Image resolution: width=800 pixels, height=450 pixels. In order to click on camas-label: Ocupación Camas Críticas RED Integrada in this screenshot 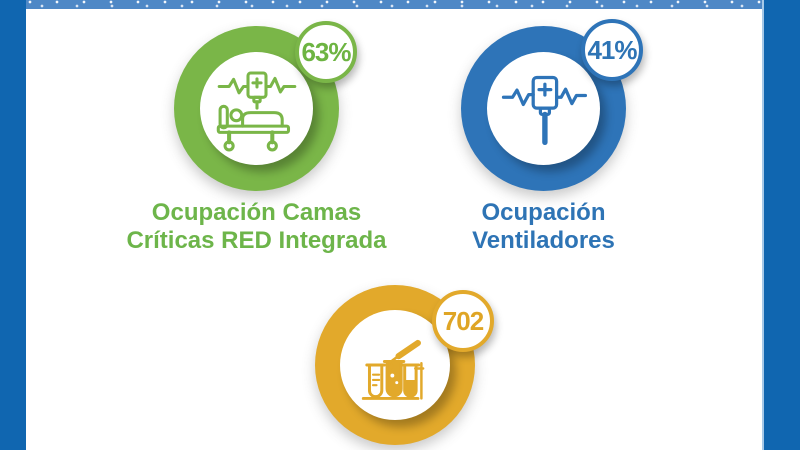, I will do `click(257, 227)`.